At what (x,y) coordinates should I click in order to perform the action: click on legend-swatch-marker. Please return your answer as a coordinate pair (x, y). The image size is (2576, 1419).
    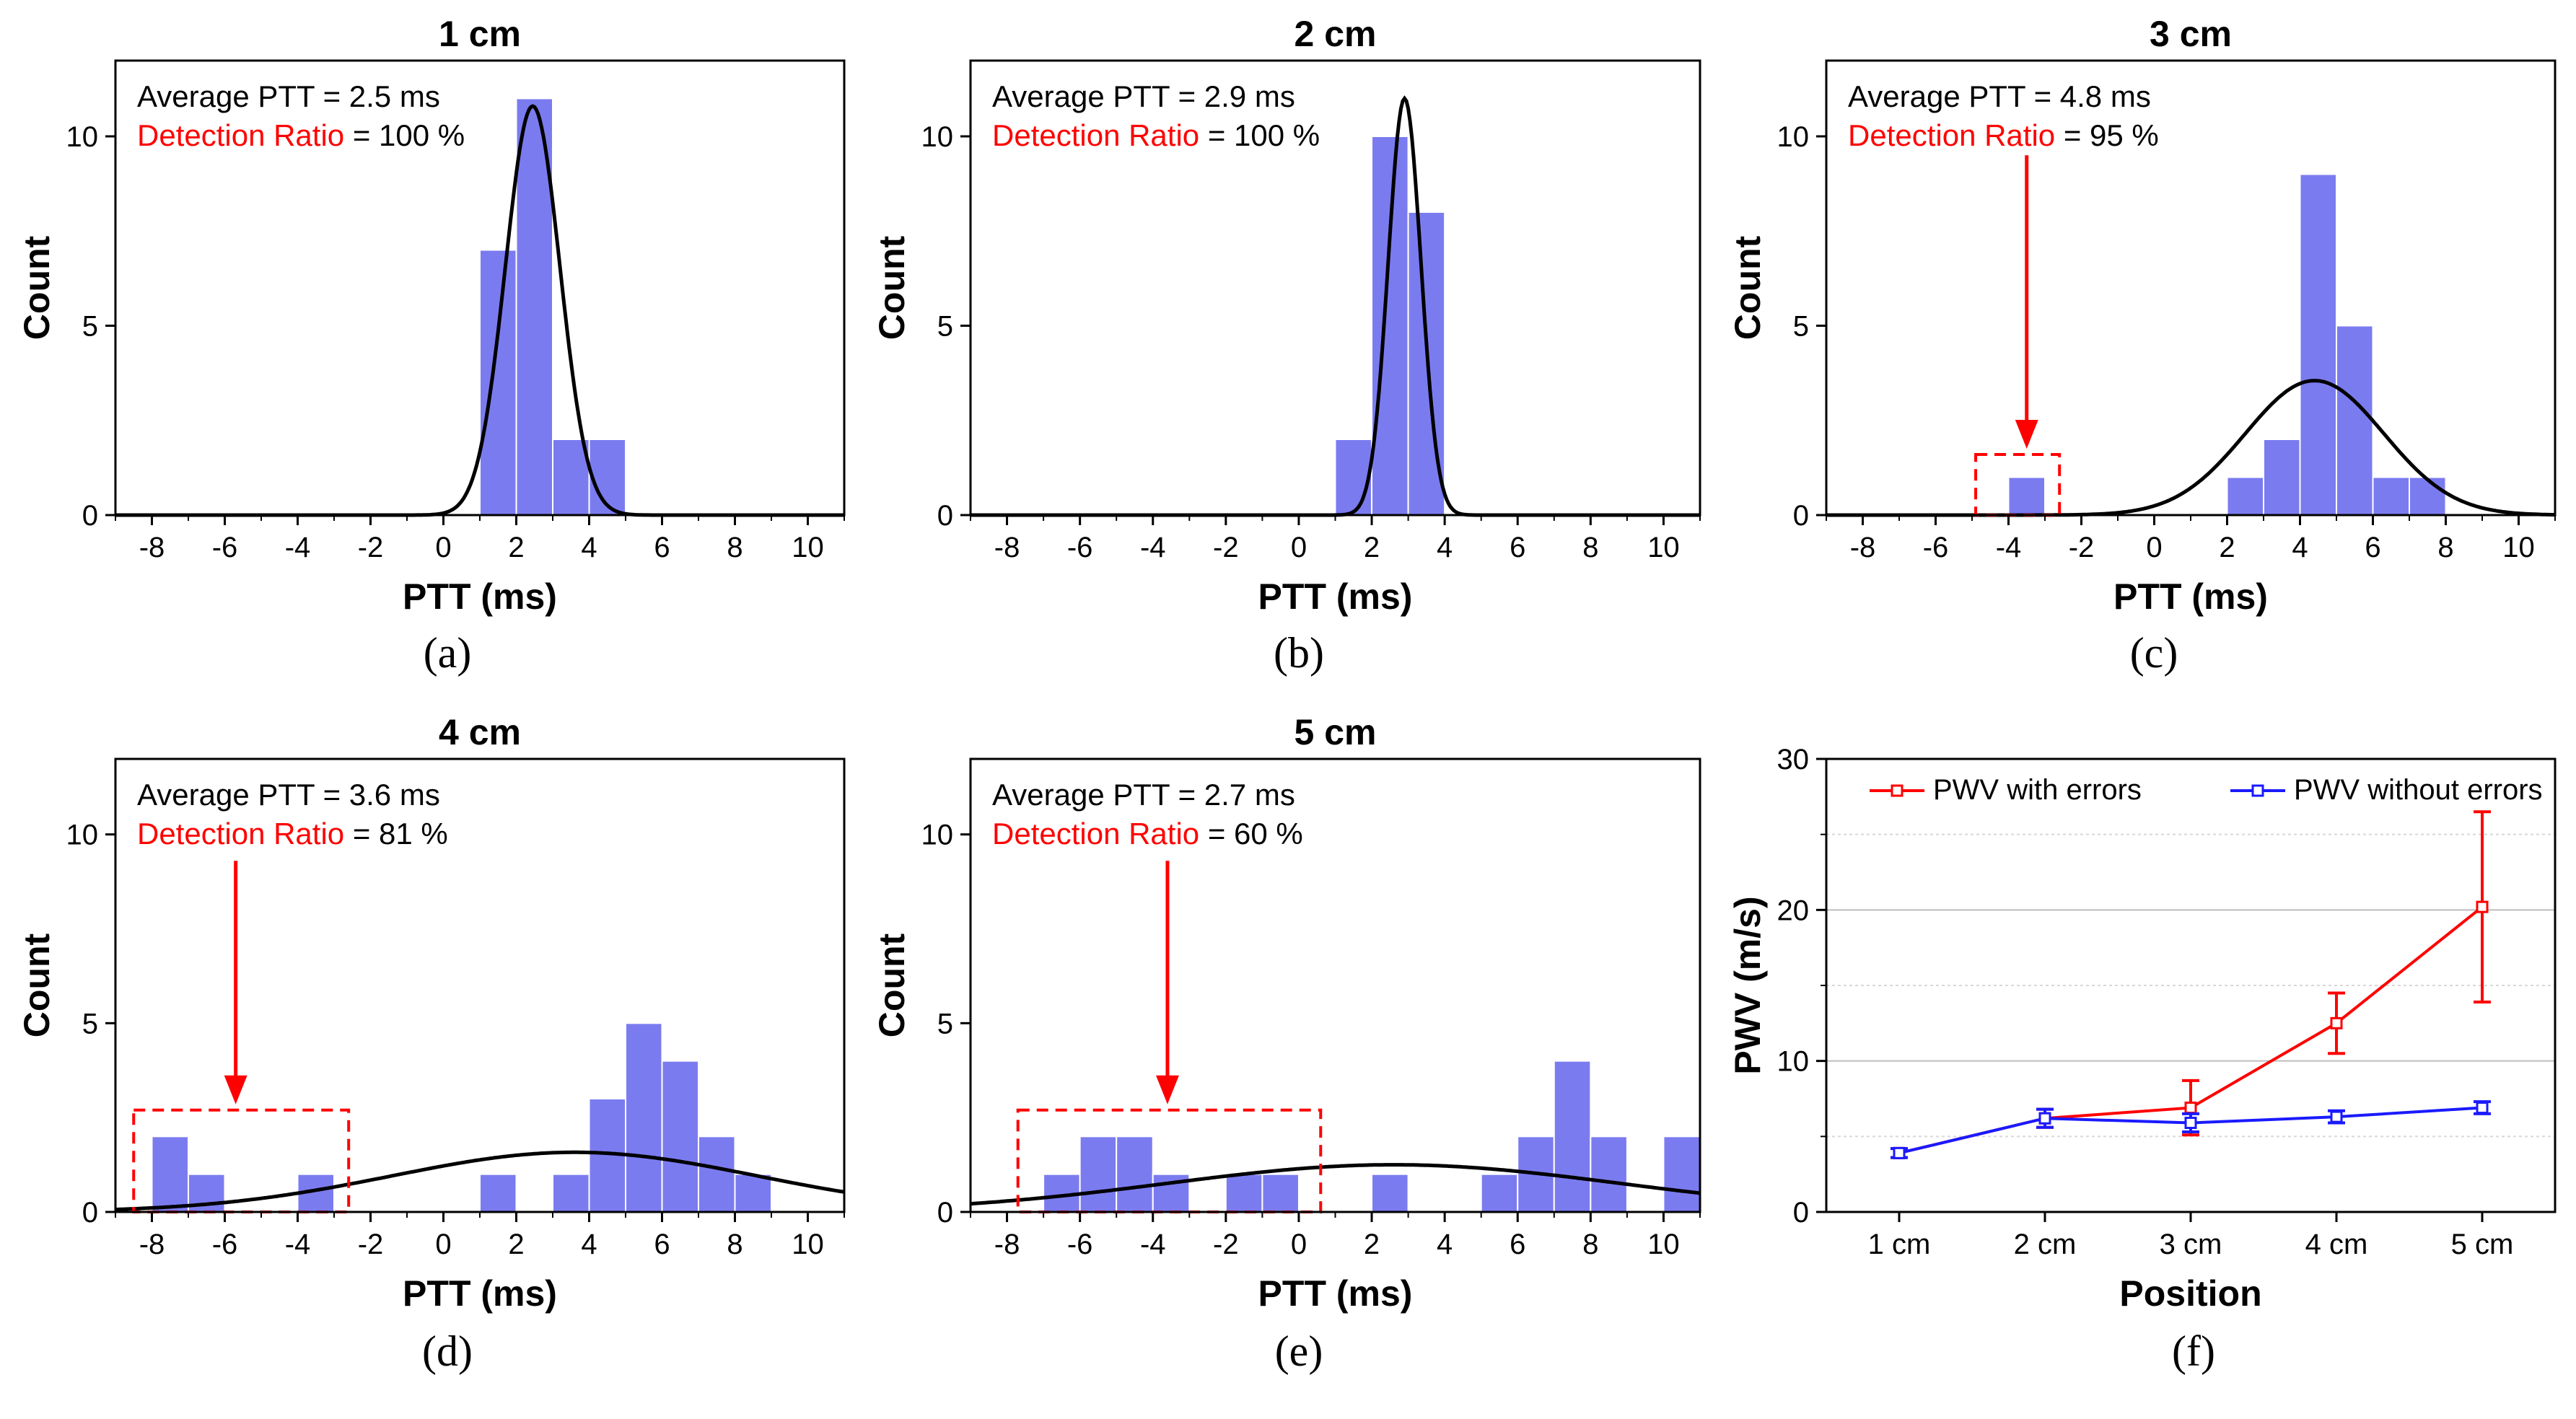
    Looking at the image, I should click on (2257, 790).